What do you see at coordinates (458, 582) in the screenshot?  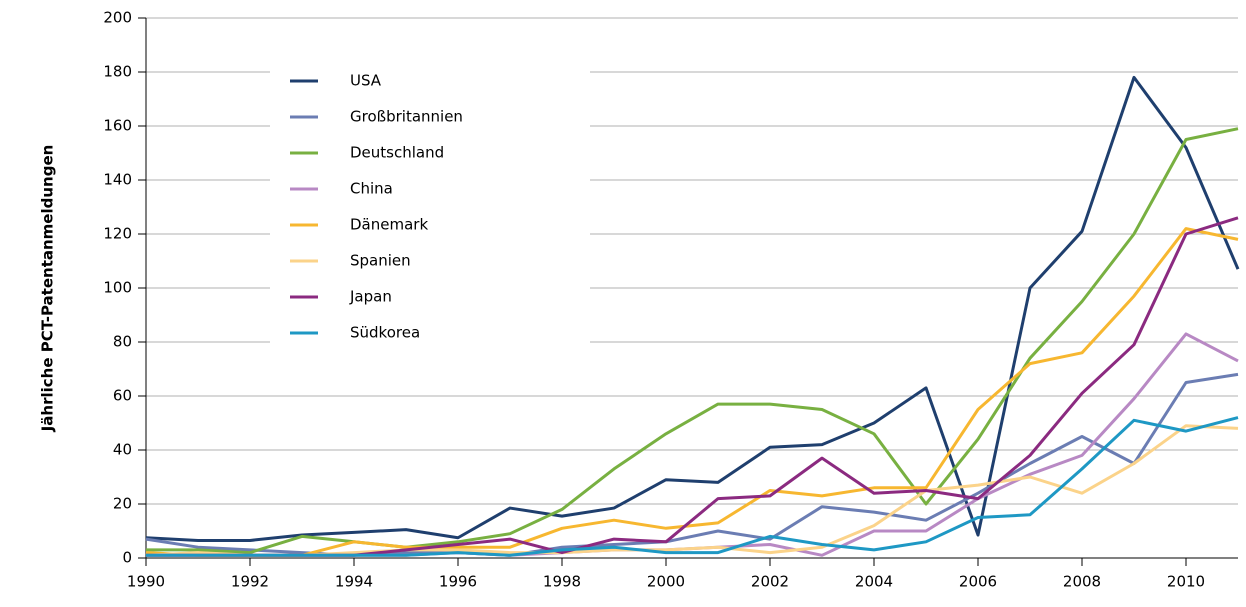 I see `x-tick-label: 1996` at bounding box center [458, 582].